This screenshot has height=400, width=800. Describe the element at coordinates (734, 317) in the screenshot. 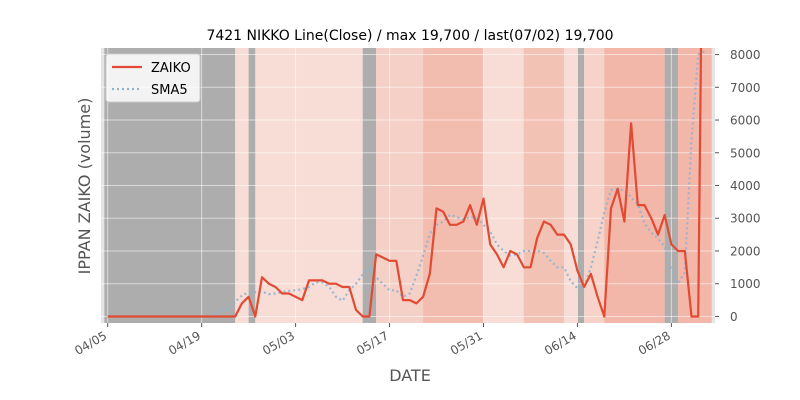

I see `y-tick-label-0: 0` at that location.